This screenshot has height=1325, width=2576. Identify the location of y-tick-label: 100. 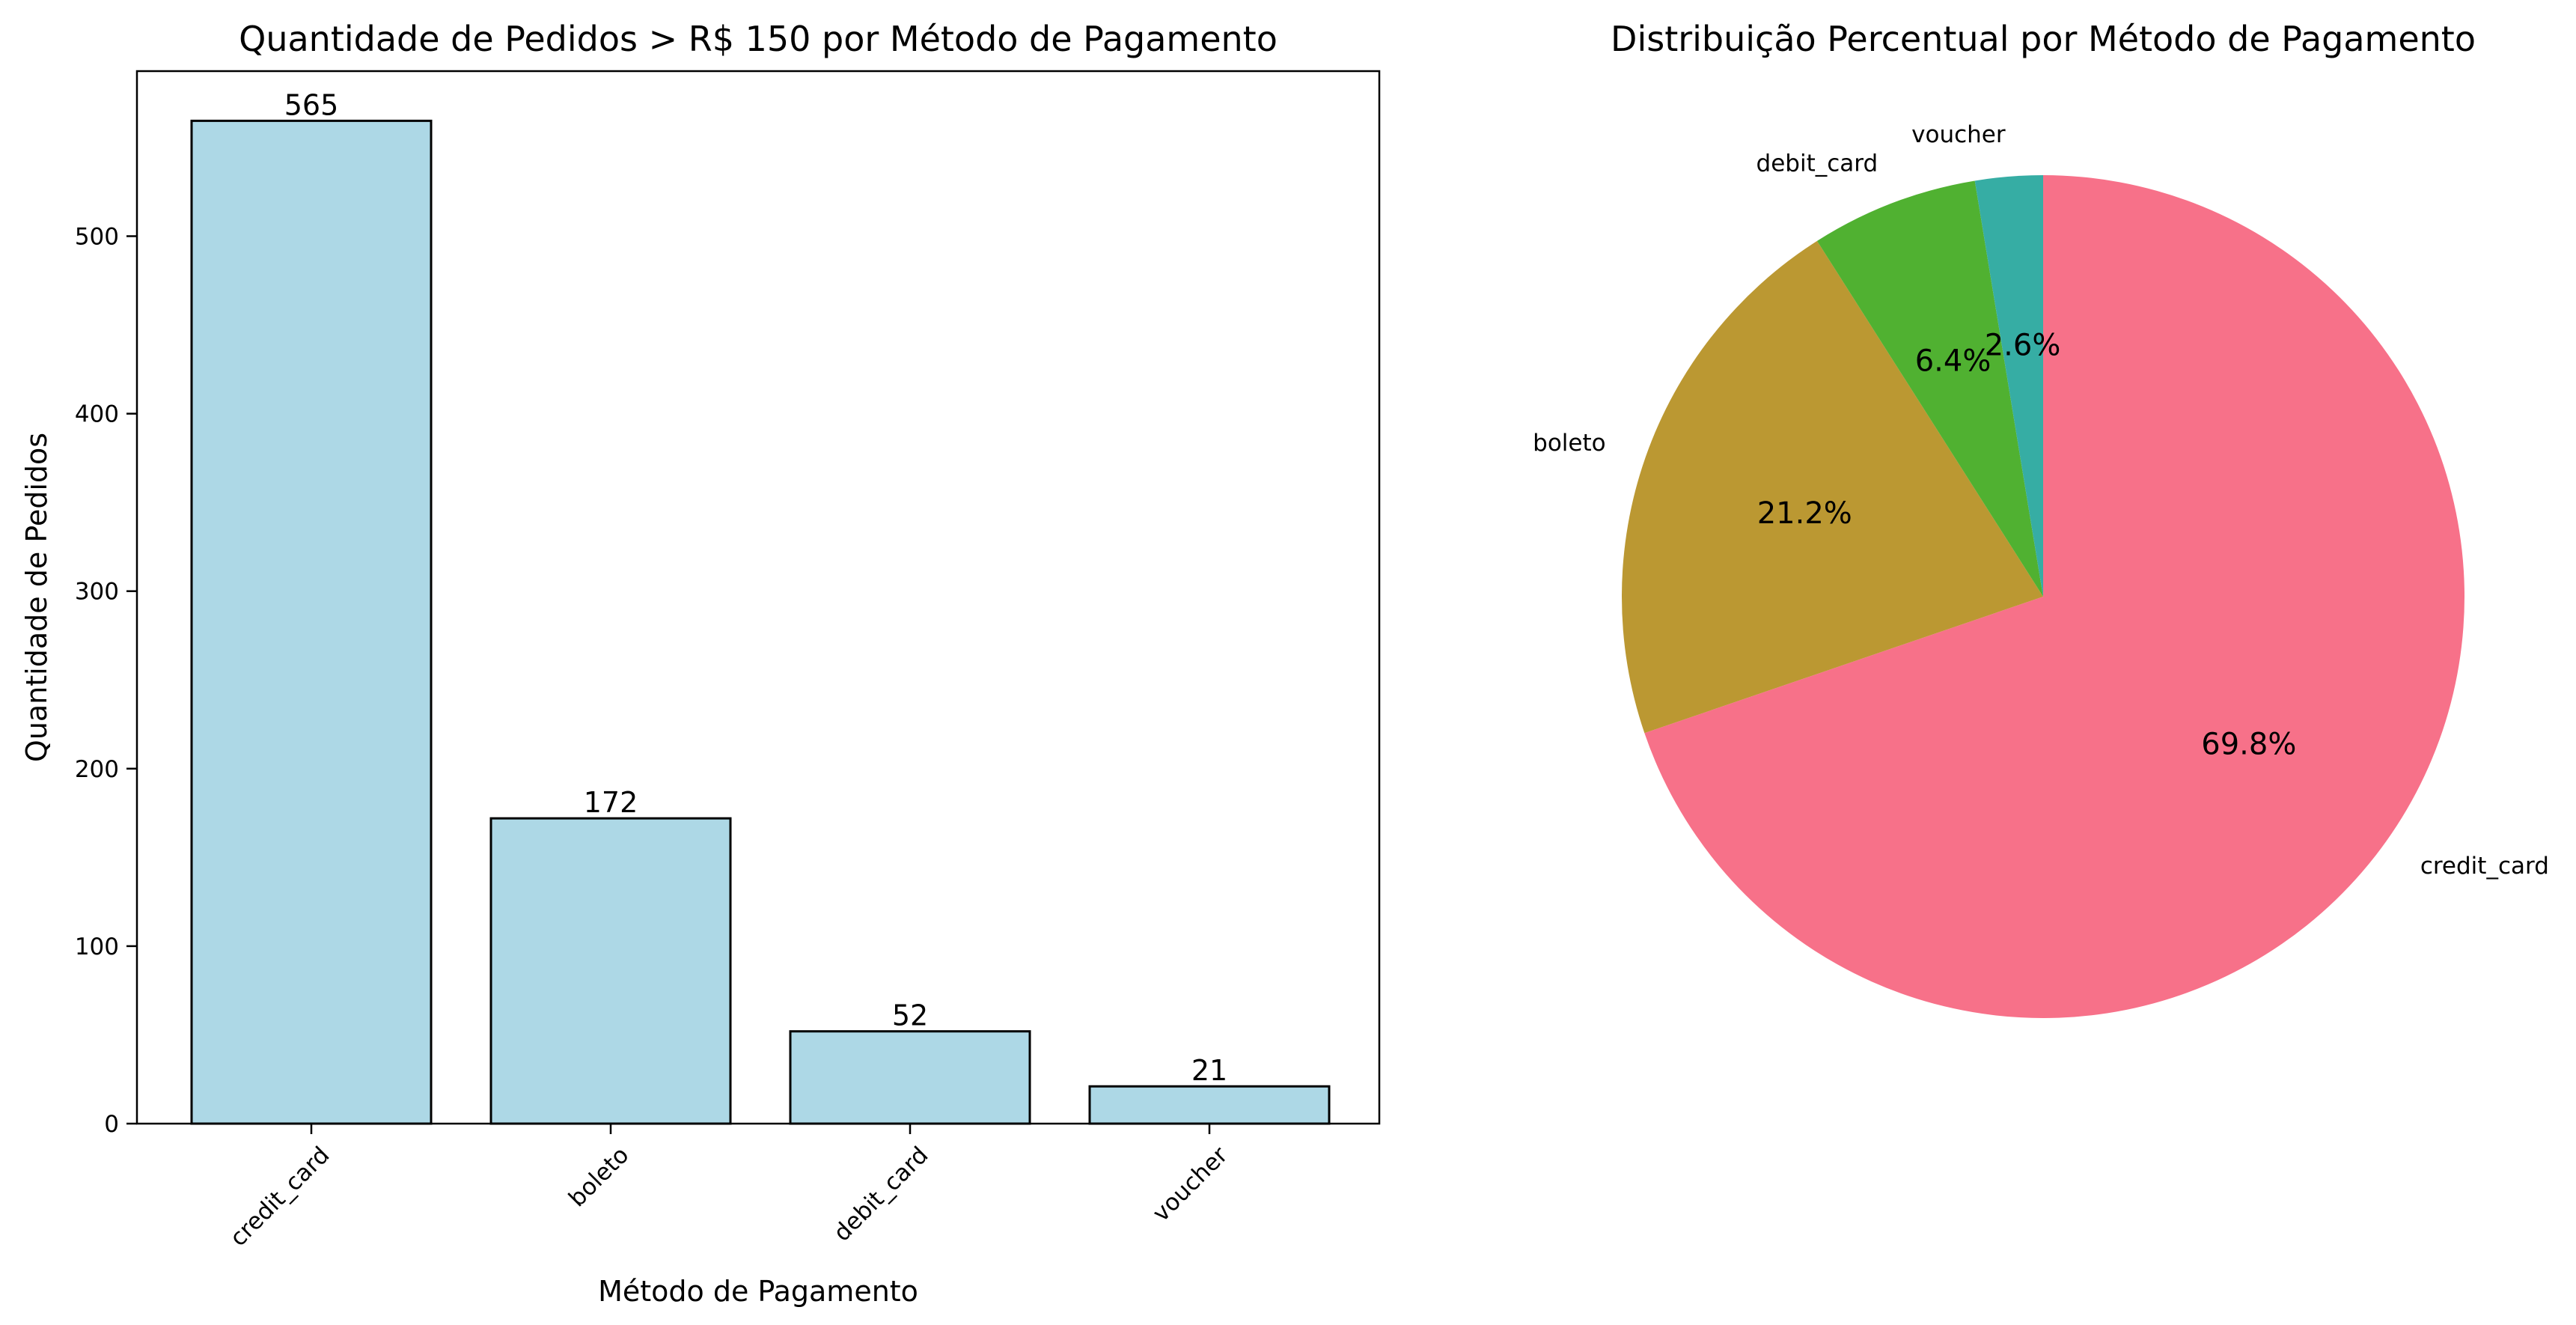
(97, 946).